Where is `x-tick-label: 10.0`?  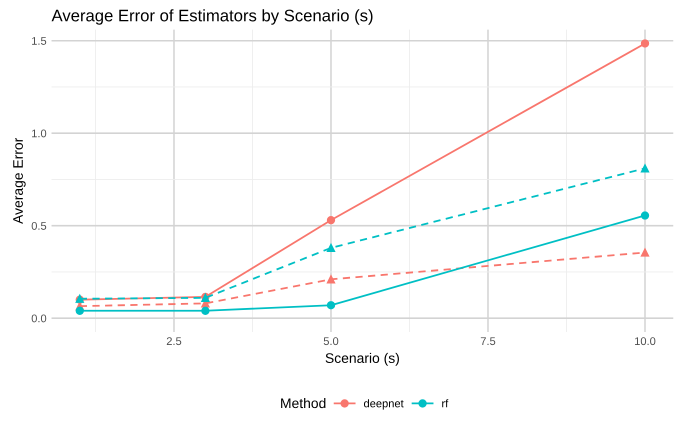
x-tick-label: 10.0 is located at coordinates (645, 341).